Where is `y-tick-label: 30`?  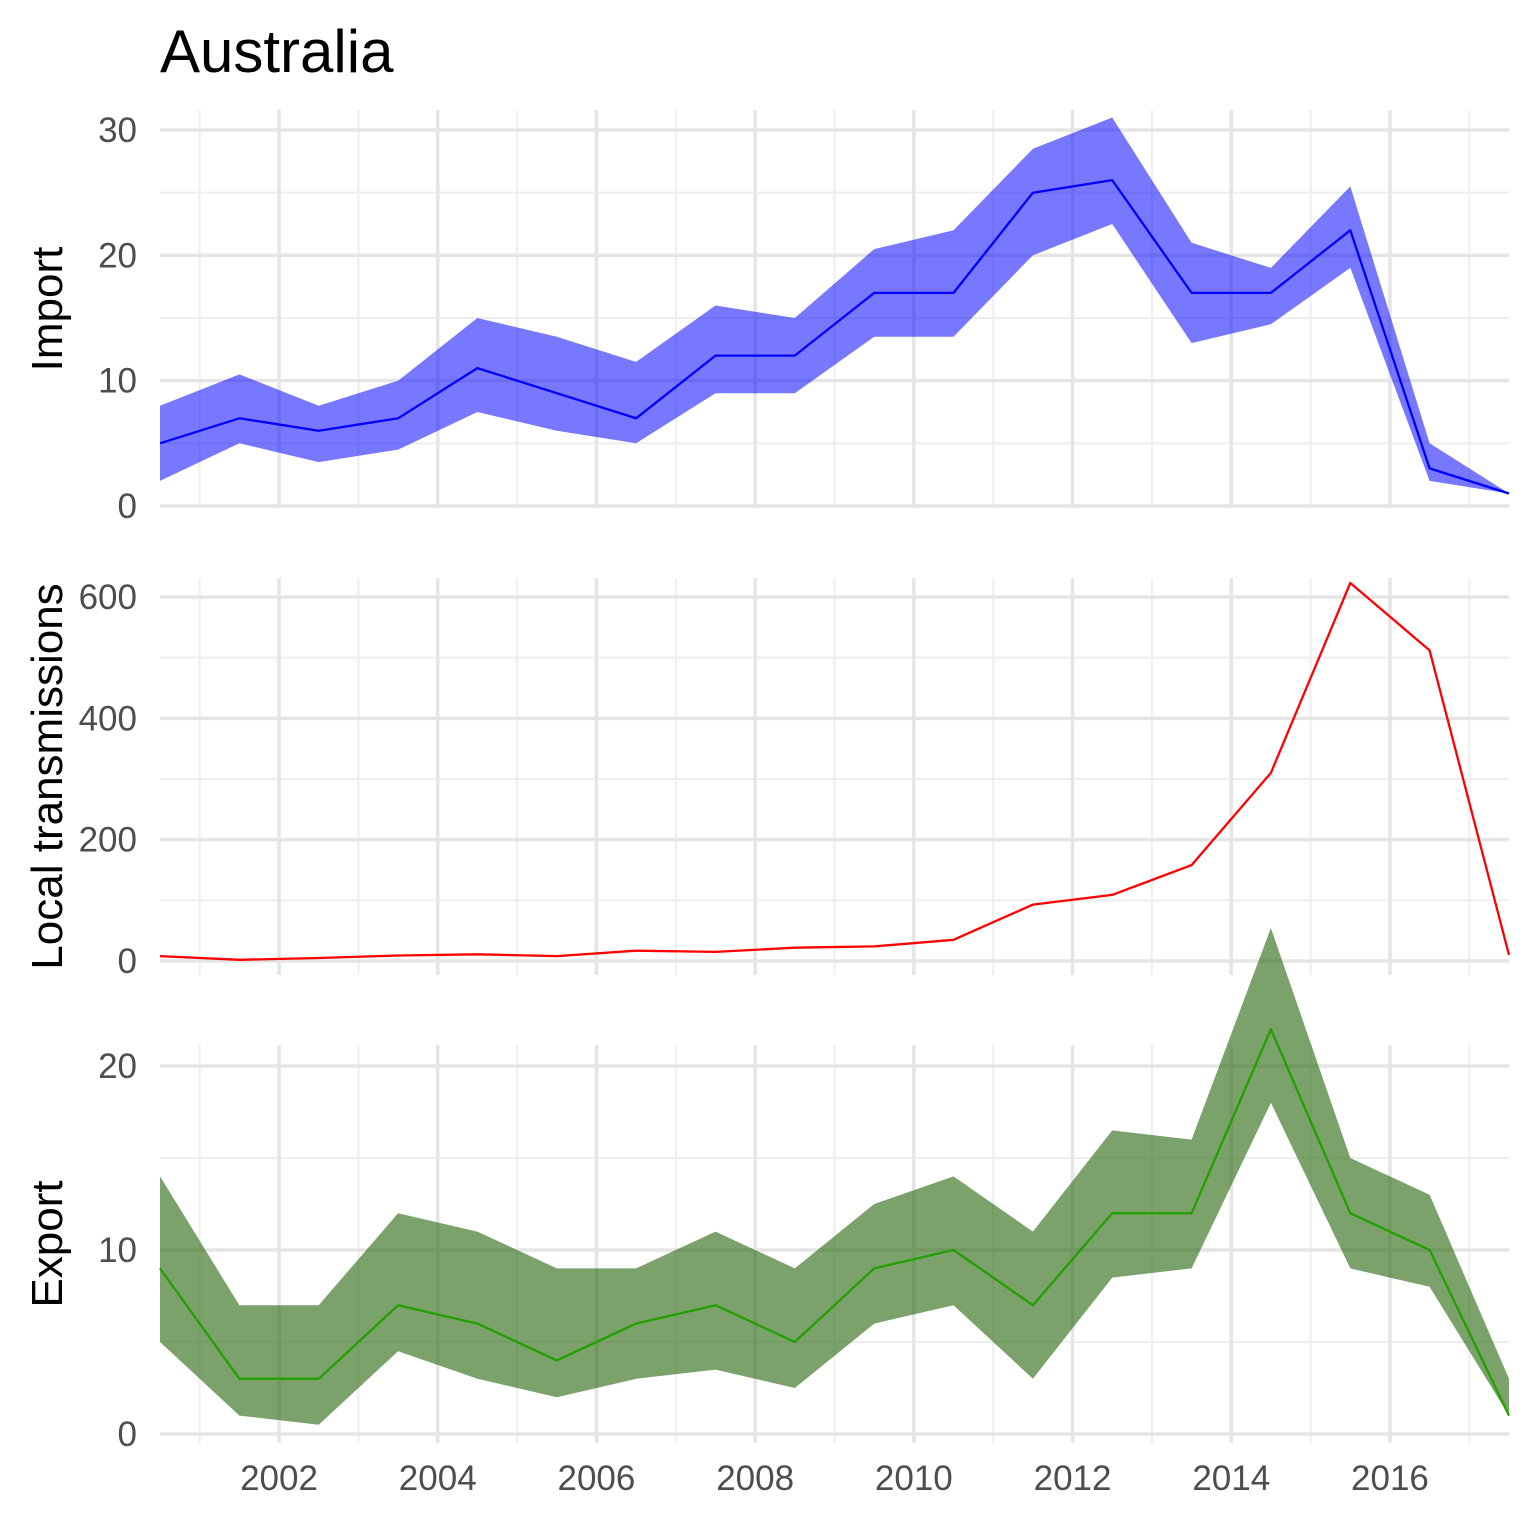 y-tick-label: 30 is located at coordinates (117, 130).